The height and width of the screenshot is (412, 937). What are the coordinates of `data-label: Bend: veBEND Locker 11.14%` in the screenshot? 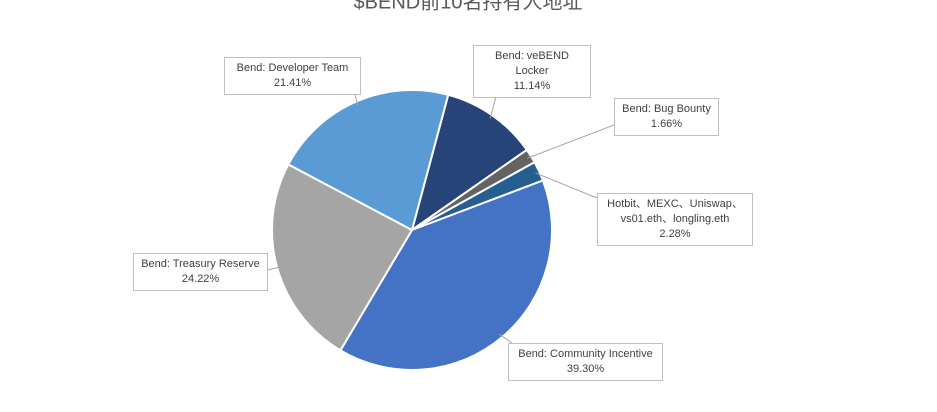 It's located at (532, 71).